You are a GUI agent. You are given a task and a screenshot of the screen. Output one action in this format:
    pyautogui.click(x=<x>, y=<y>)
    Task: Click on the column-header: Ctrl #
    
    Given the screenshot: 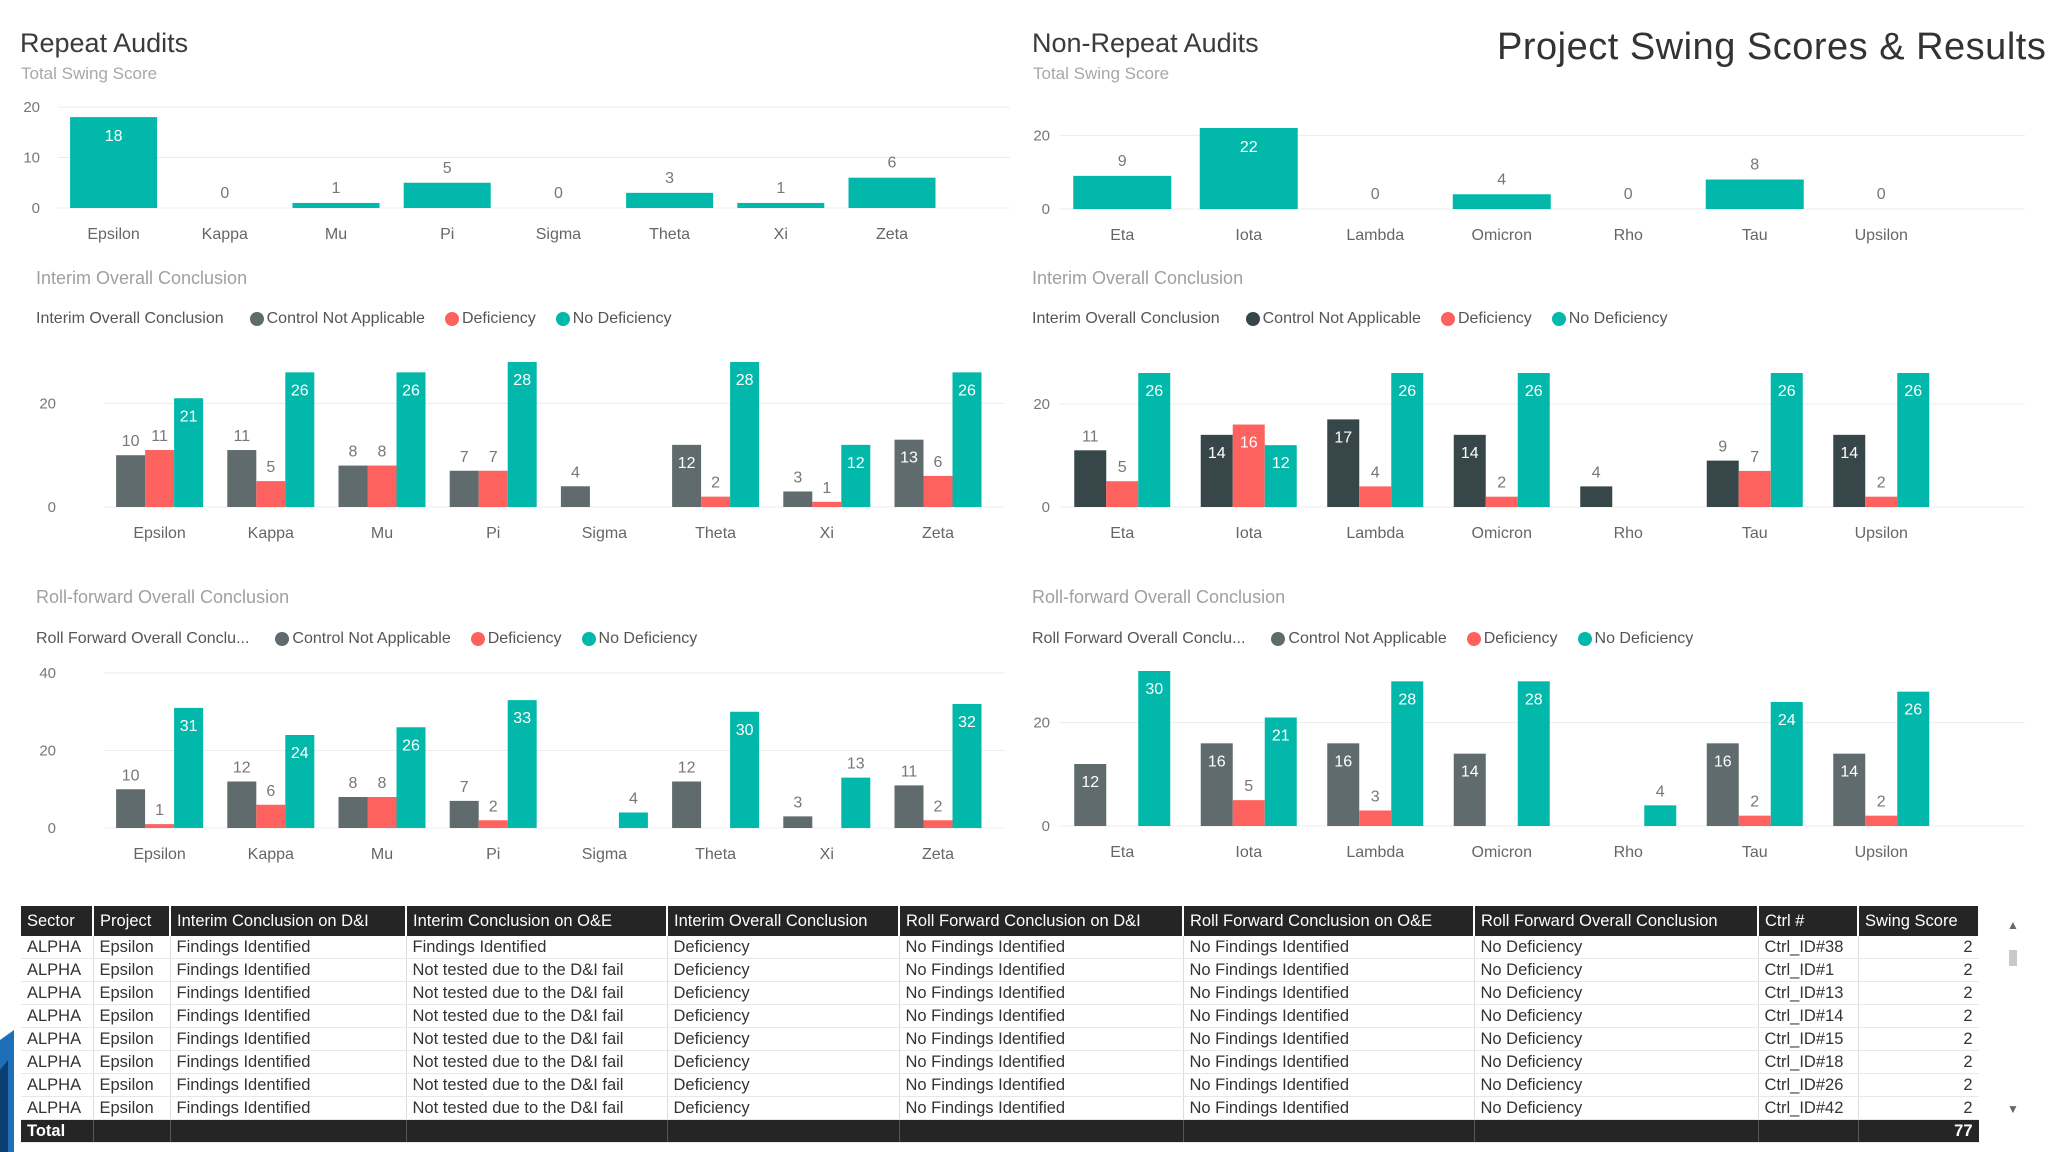 What is the action you would take?
    pyautogui.click(x=1808, y=921)
    